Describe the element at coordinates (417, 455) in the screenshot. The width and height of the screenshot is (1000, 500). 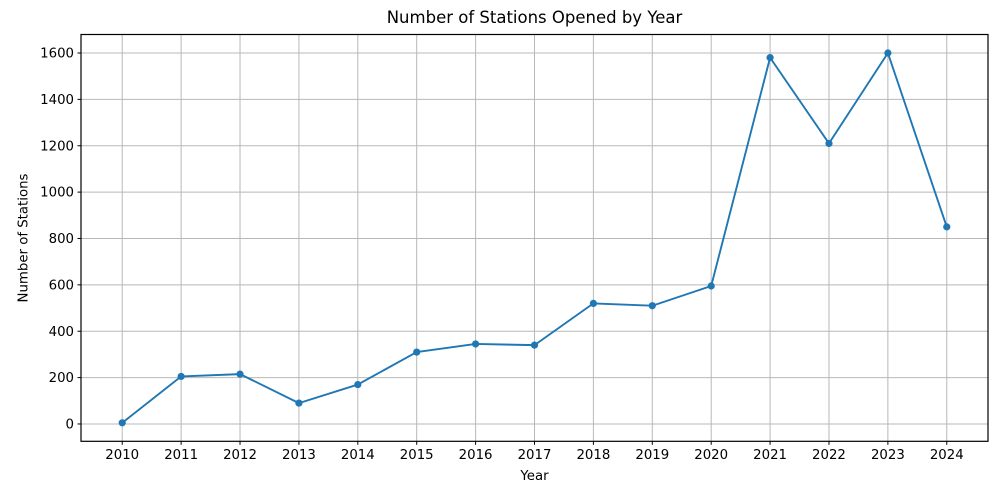
I see `x-tick-label: 2015` at that location.